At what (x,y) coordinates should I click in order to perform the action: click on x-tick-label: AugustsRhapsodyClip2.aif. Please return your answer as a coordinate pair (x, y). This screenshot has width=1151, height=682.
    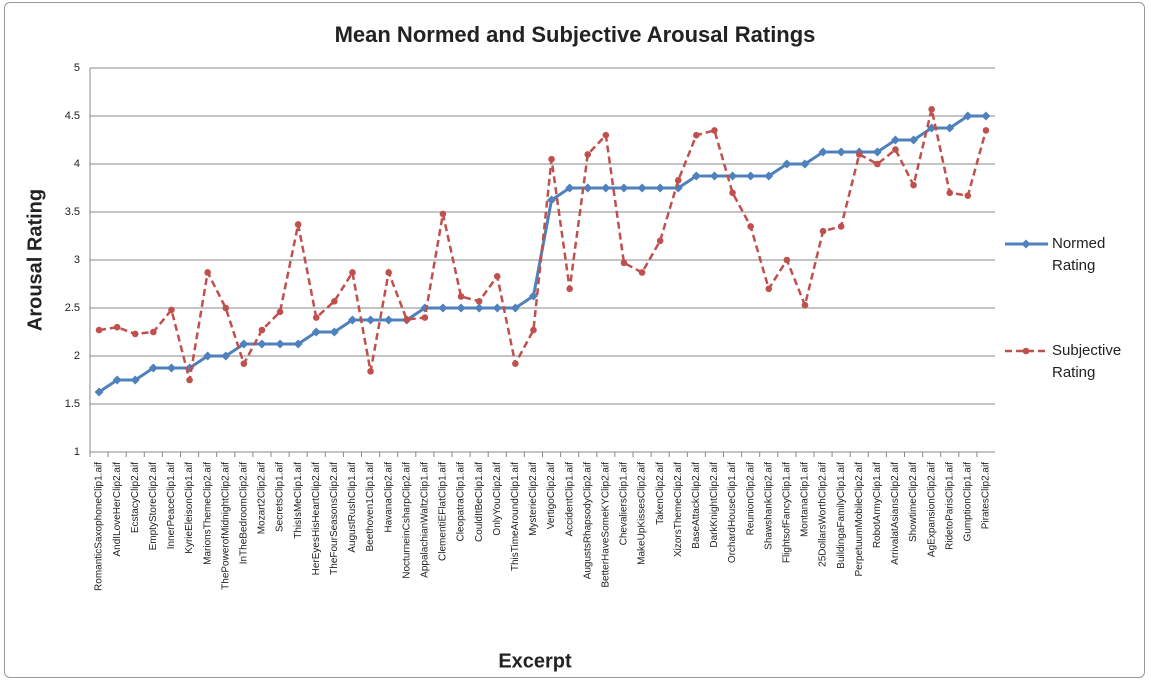
    Looking at the image, I should click on (587, 521).